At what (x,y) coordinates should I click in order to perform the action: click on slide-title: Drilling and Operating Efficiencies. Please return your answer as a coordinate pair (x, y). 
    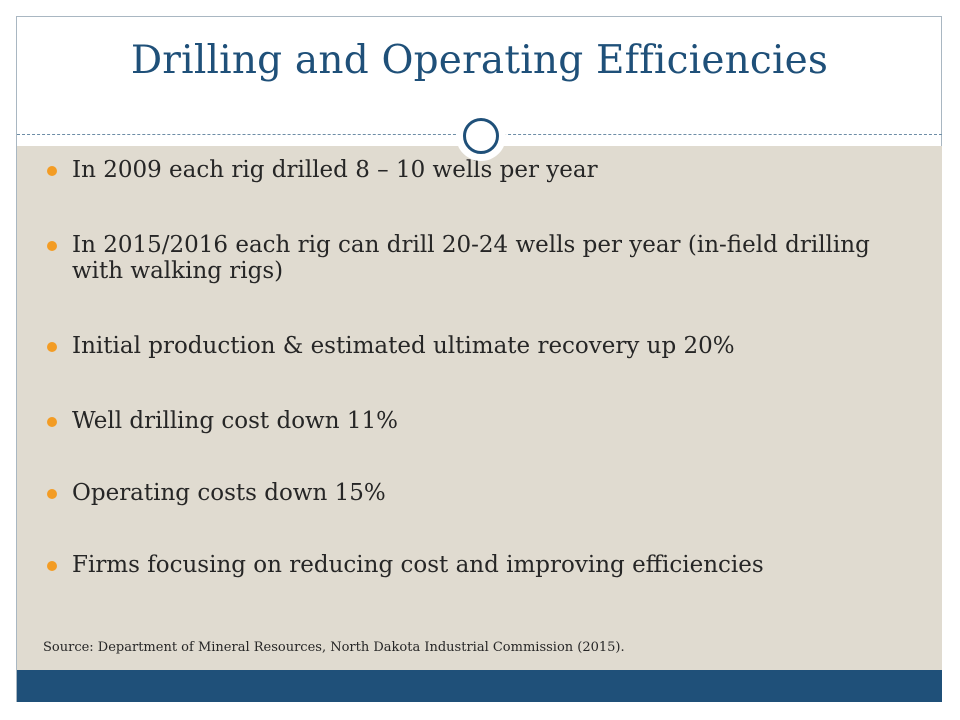
    Looking at the image, I should click on (479, 60).